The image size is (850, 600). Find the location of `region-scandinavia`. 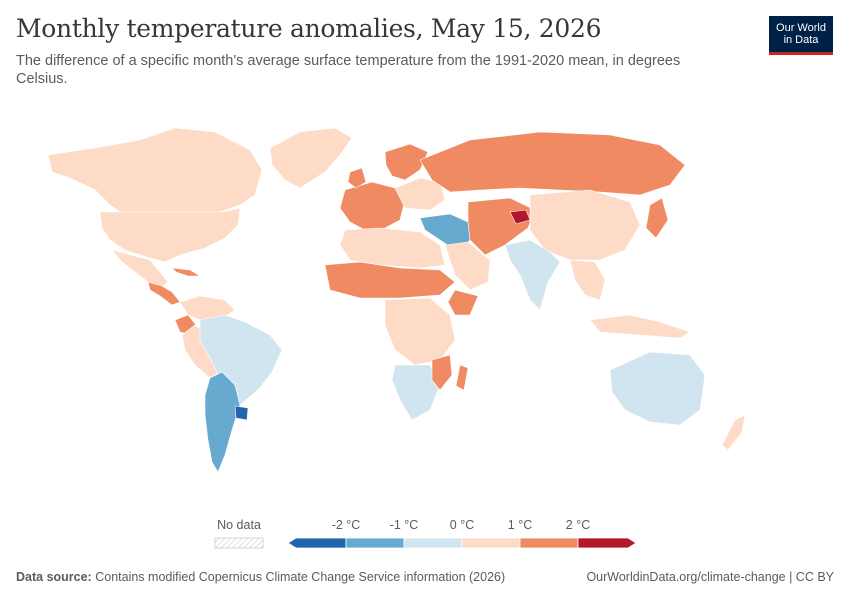

region-scandinavia is located at coordinates (406, 162).